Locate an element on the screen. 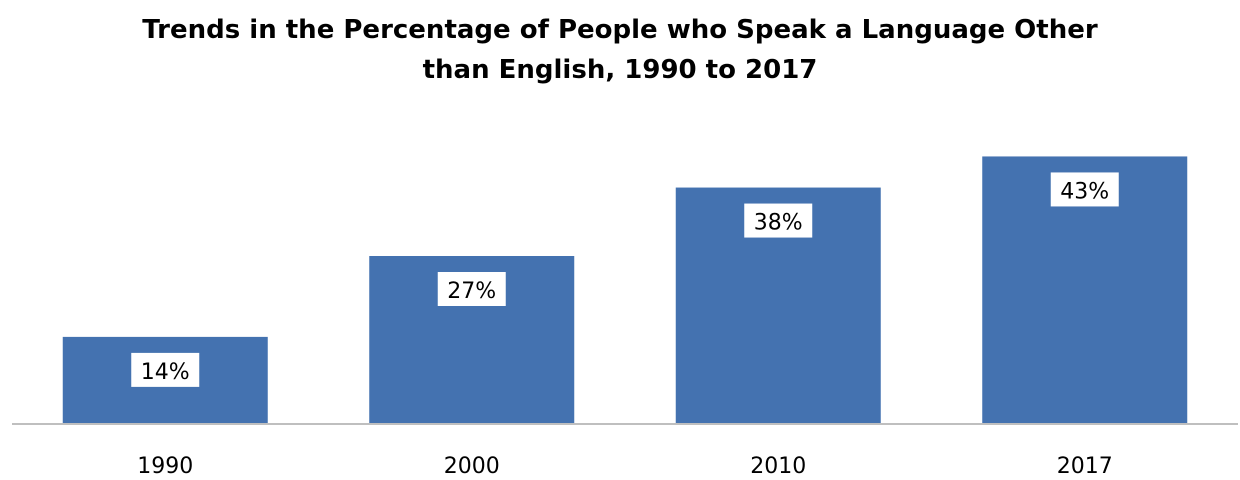  data-label-box-2017 is located at coordinates (1084, 189).